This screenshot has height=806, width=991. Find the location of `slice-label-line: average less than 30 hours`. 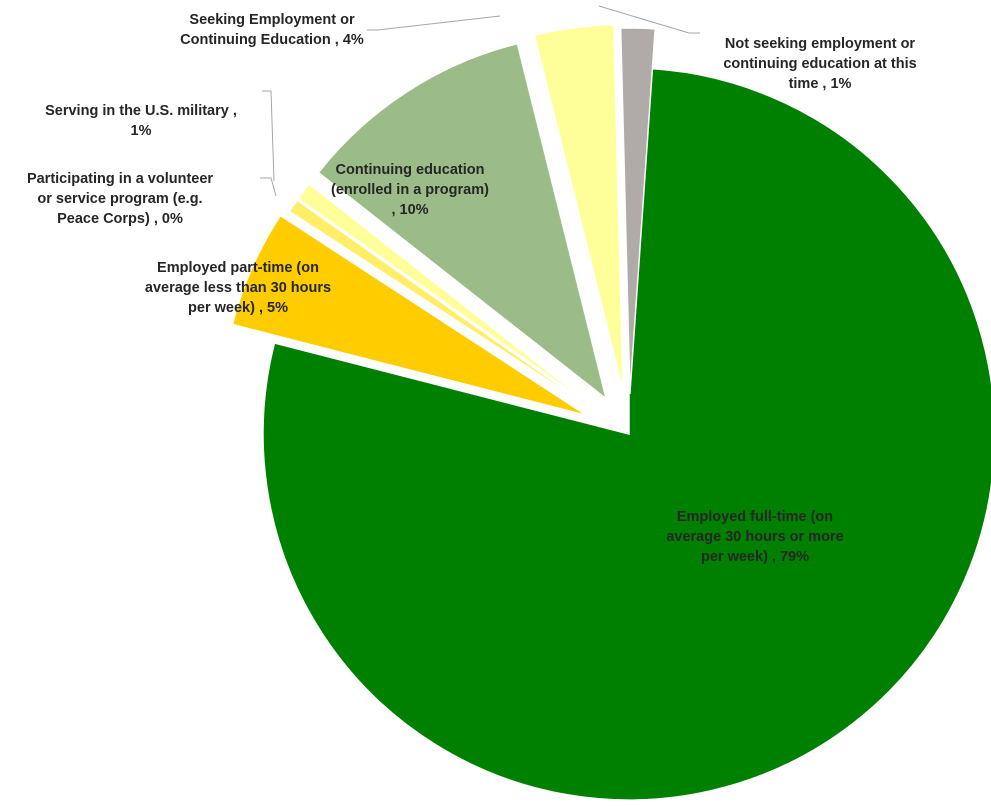

slice-label-line: average less than 30 hours is located at coordinates (238, 288).